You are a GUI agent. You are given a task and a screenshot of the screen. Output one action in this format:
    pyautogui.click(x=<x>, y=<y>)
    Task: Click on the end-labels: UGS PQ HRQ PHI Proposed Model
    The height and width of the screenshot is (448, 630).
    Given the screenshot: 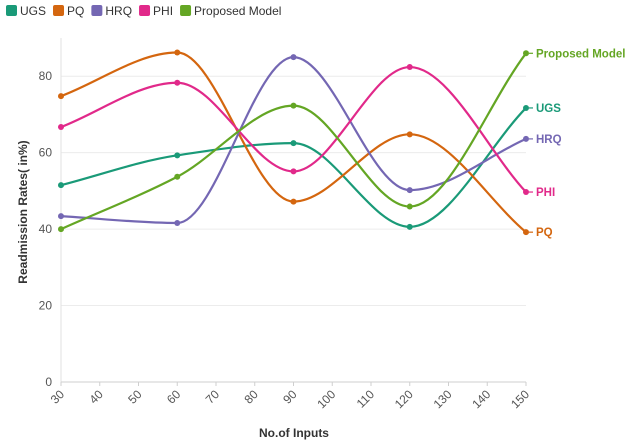 What is the action you would take?
    pyautogui.click(x=577, y=143)
    